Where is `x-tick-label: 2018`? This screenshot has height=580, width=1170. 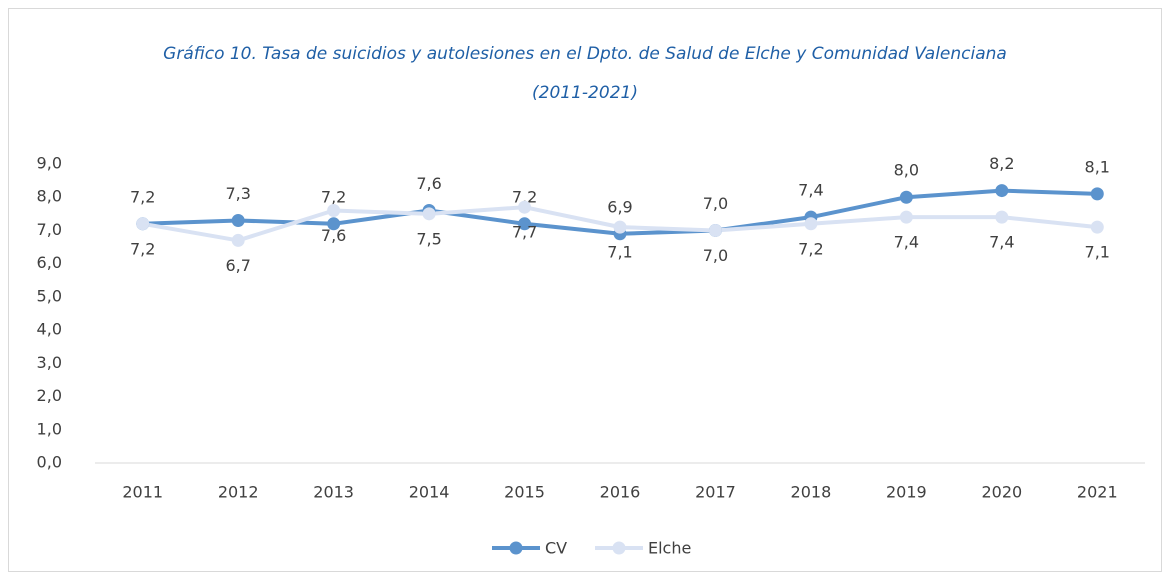
x-tick-label: 2018 is located at coordinates (811, 492).